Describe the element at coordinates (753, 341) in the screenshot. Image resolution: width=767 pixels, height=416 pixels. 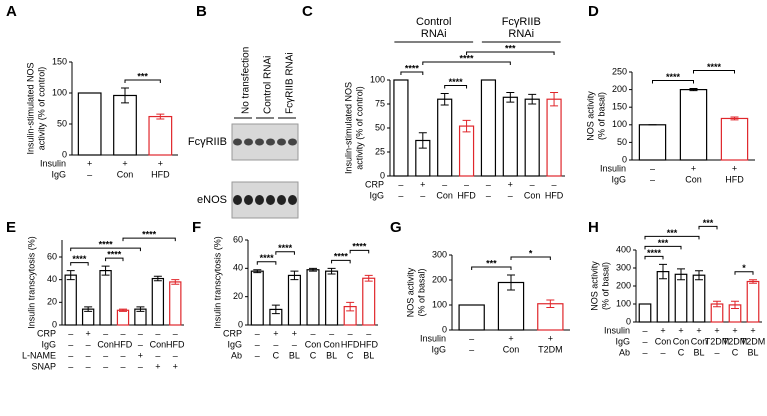
I see `condition-value: T2DM` at that location.